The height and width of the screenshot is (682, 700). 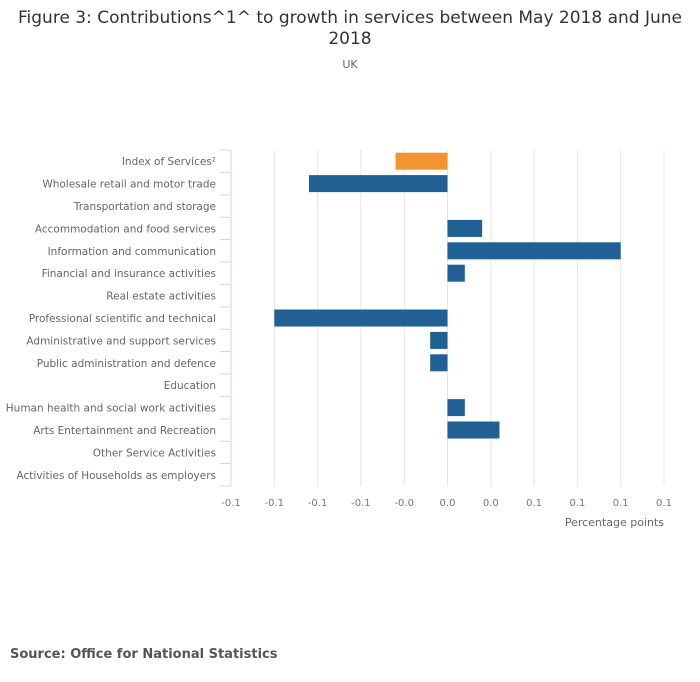 What do you see at coordinates (129, 185) in the screenshot?
I see `category-label: Wholesale retail and motor trade` at bounding box center [129, 185].